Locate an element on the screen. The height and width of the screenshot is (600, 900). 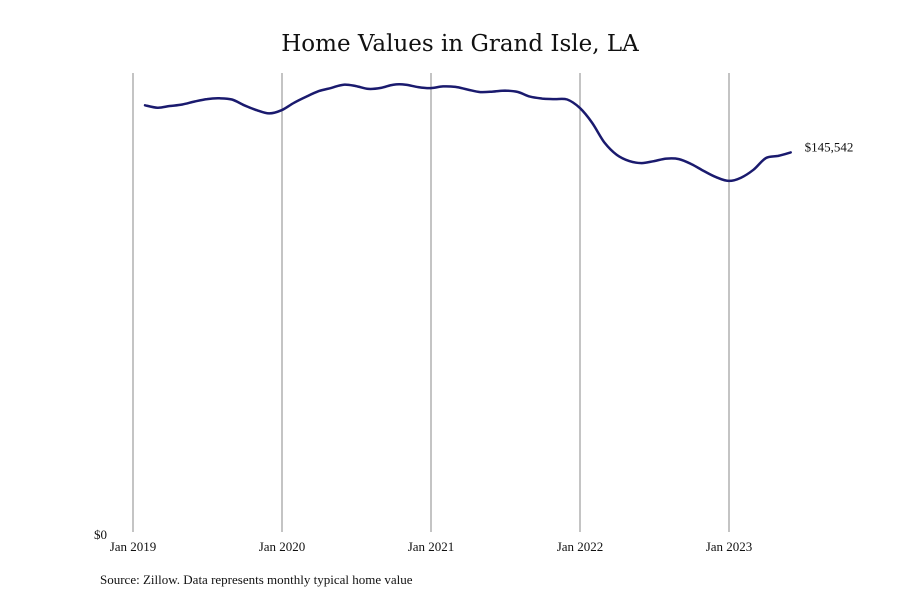
x-tick-label: Jan 2021 is located at coordinates (431, 546).